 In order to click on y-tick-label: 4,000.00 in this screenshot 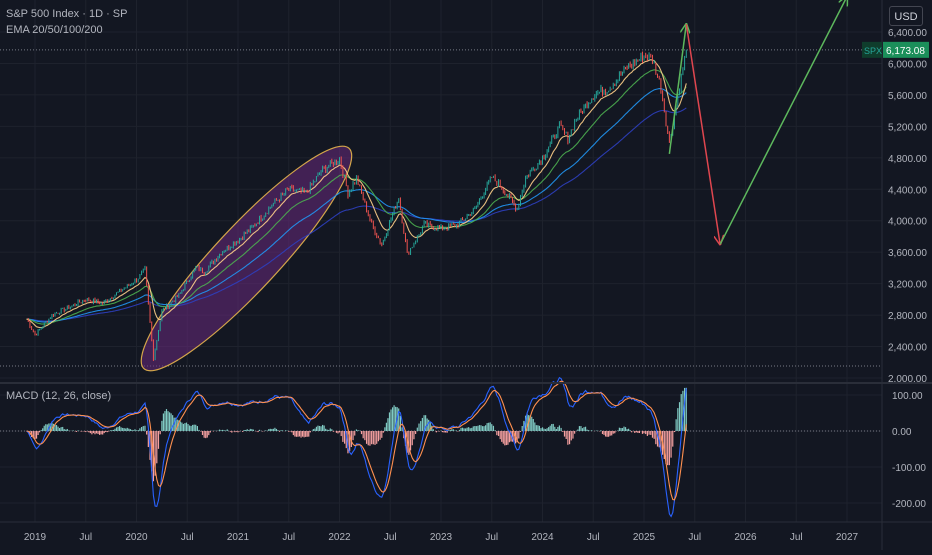, I will do `click(907, 222)`.